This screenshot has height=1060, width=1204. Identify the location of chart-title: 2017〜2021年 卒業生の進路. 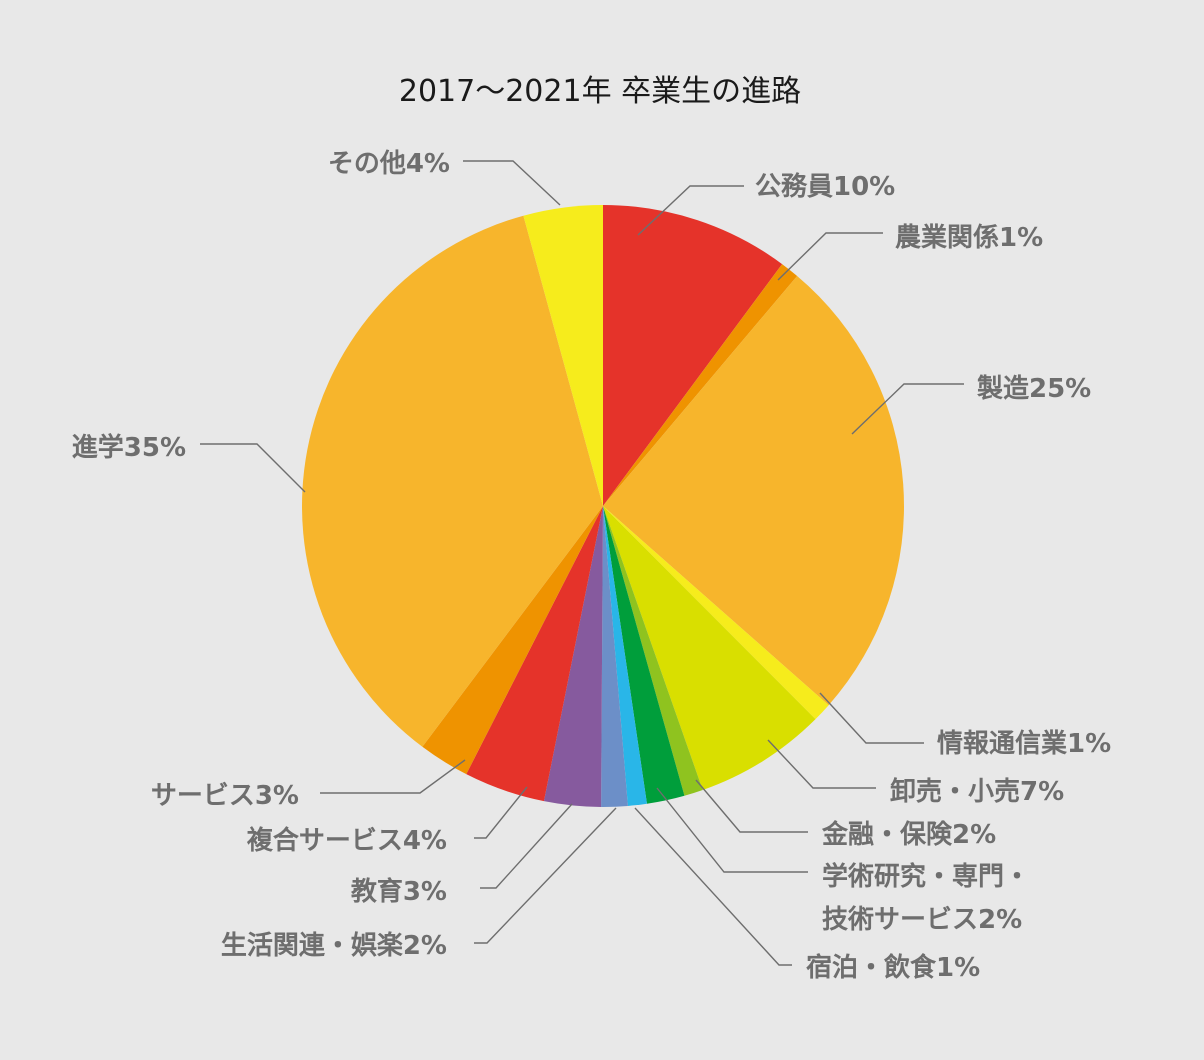
(600, 91).